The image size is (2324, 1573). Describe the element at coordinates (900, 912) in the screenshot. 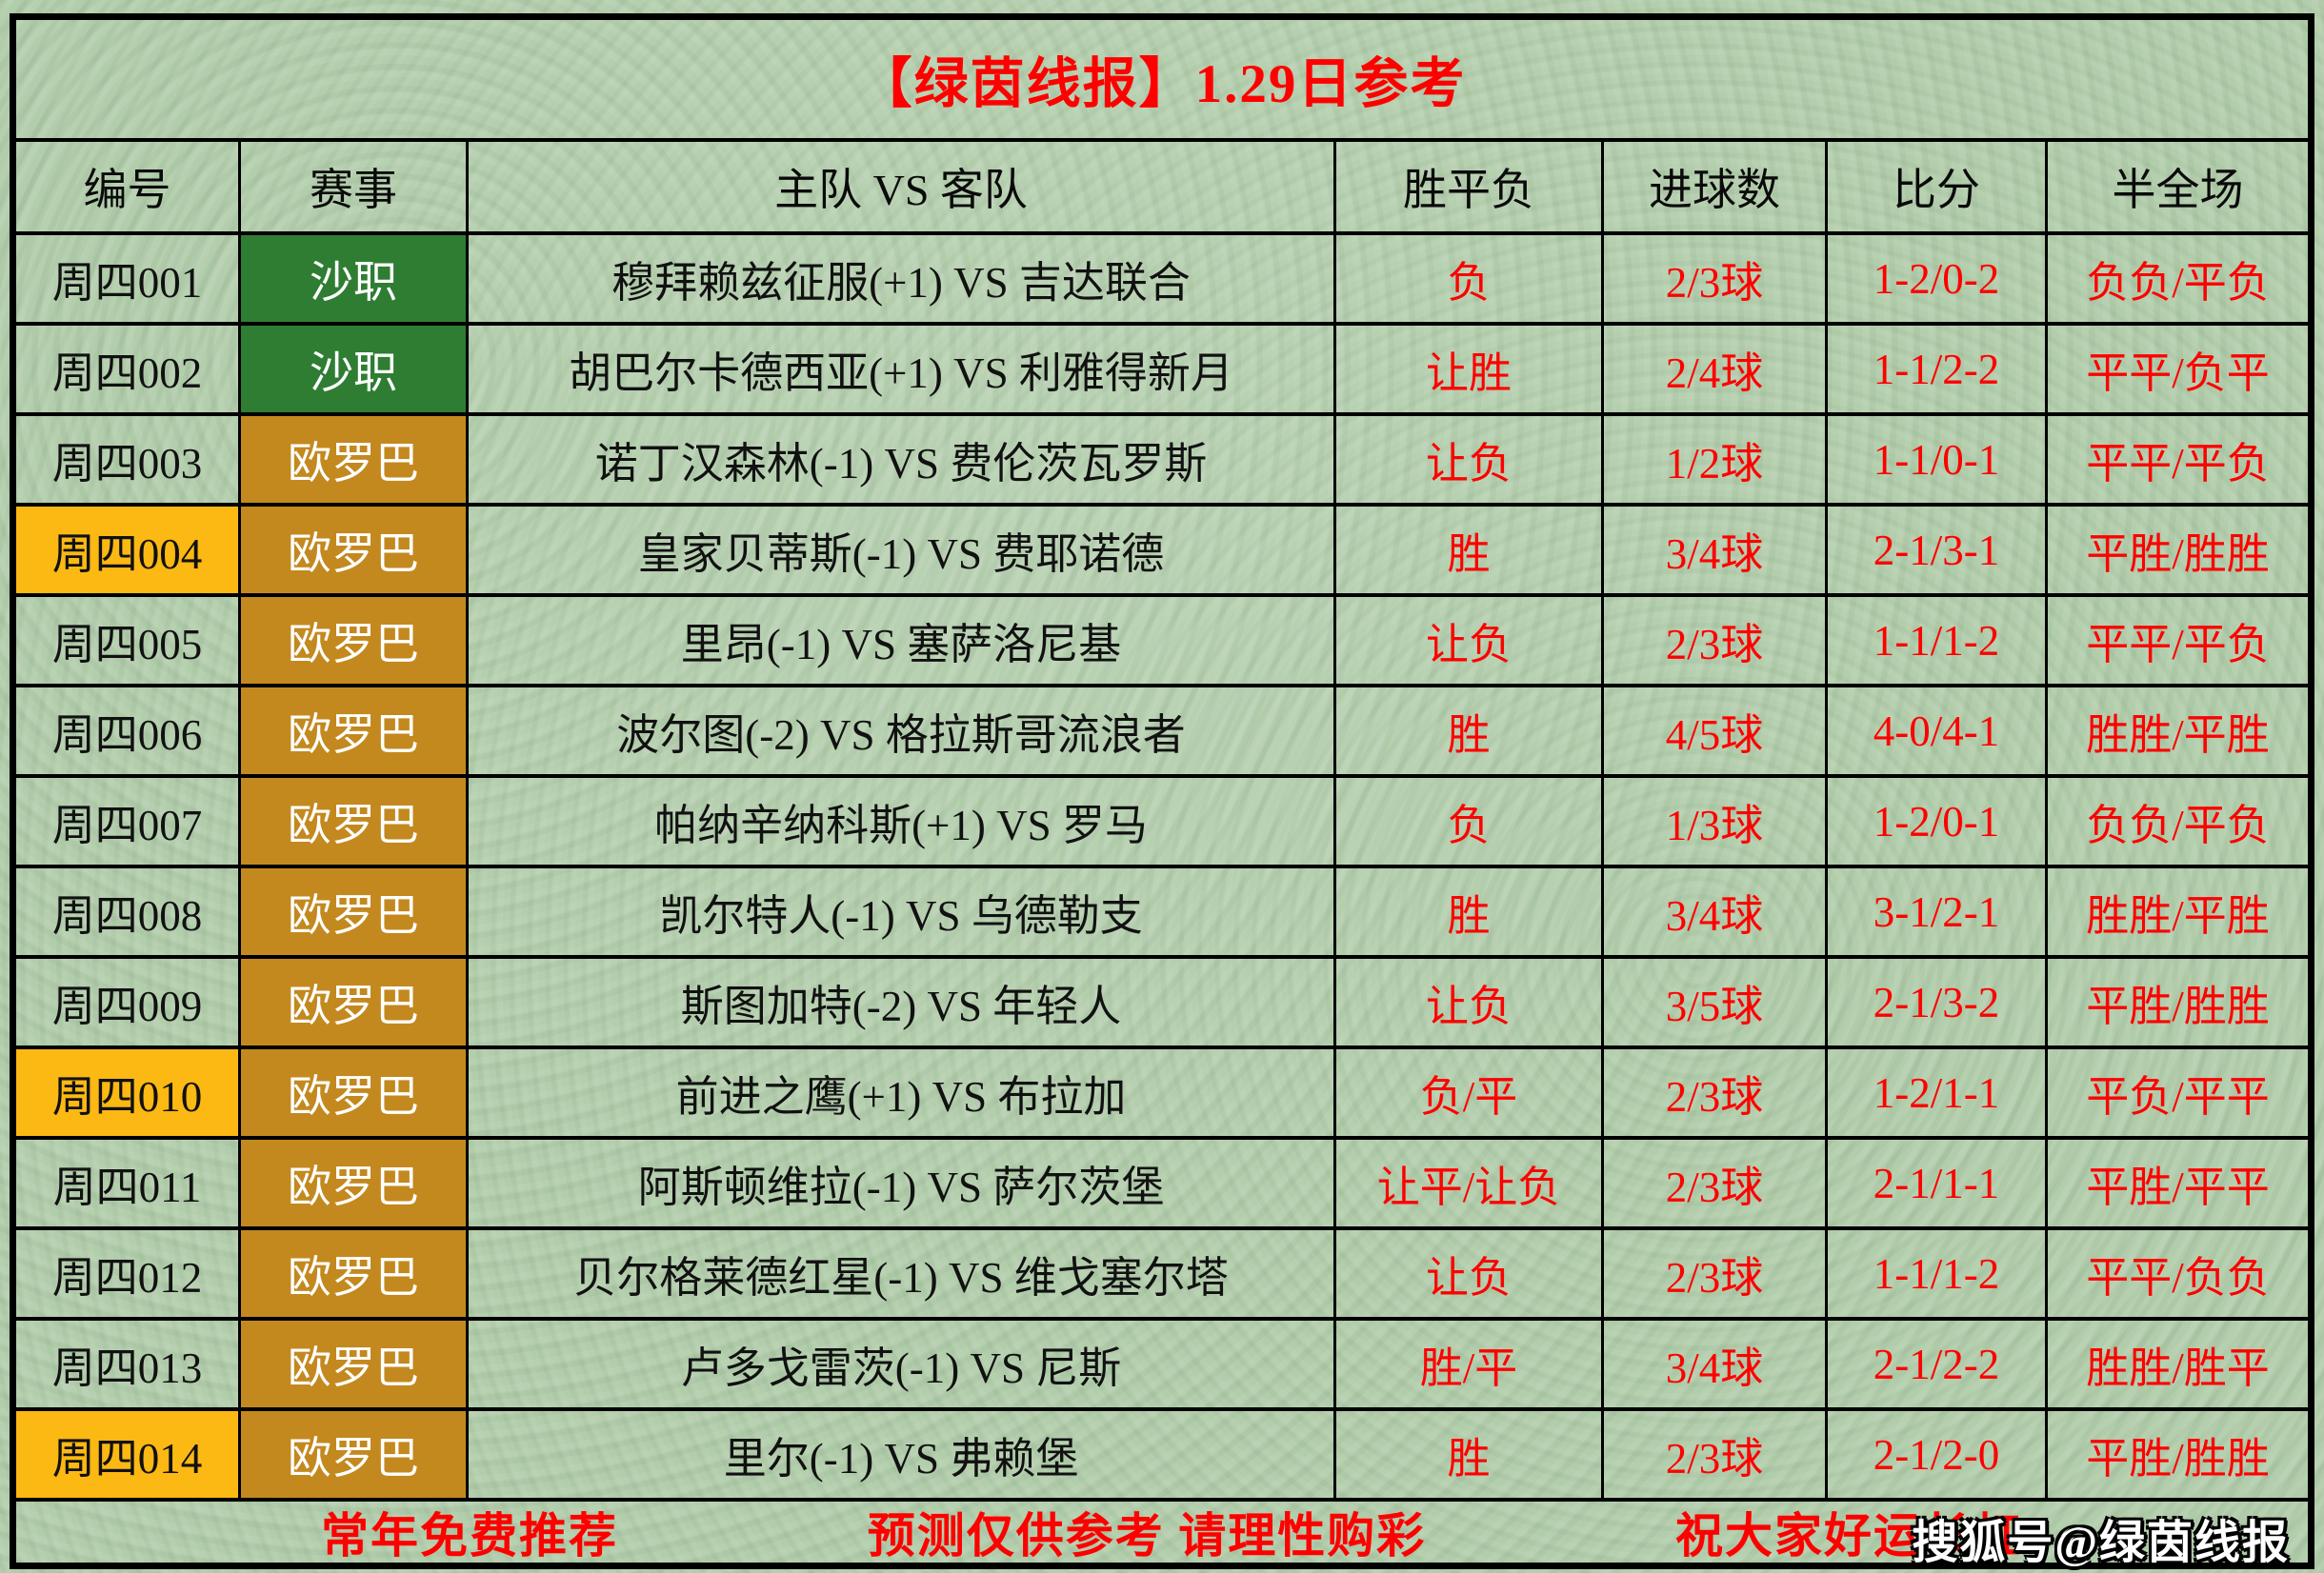

I see `teams-cell: 凯尔特人(-1) VS 乌德勒支` at that location.